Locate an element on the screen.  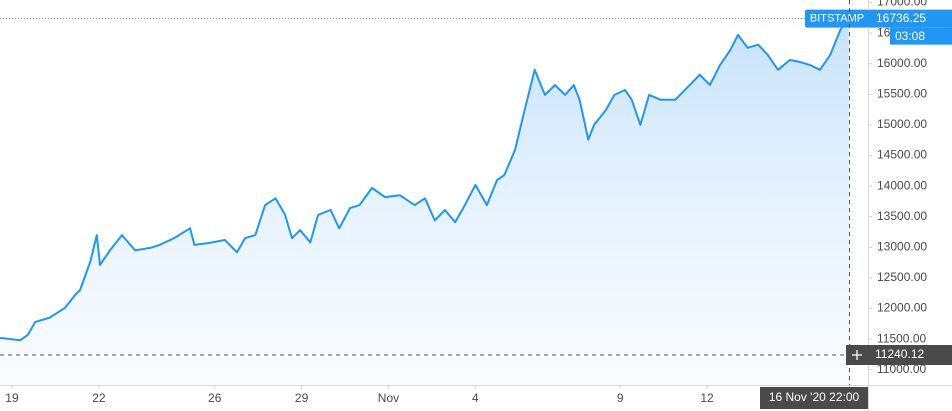
y-tick-label: 14000.00 is located at coordinates (902, 185).